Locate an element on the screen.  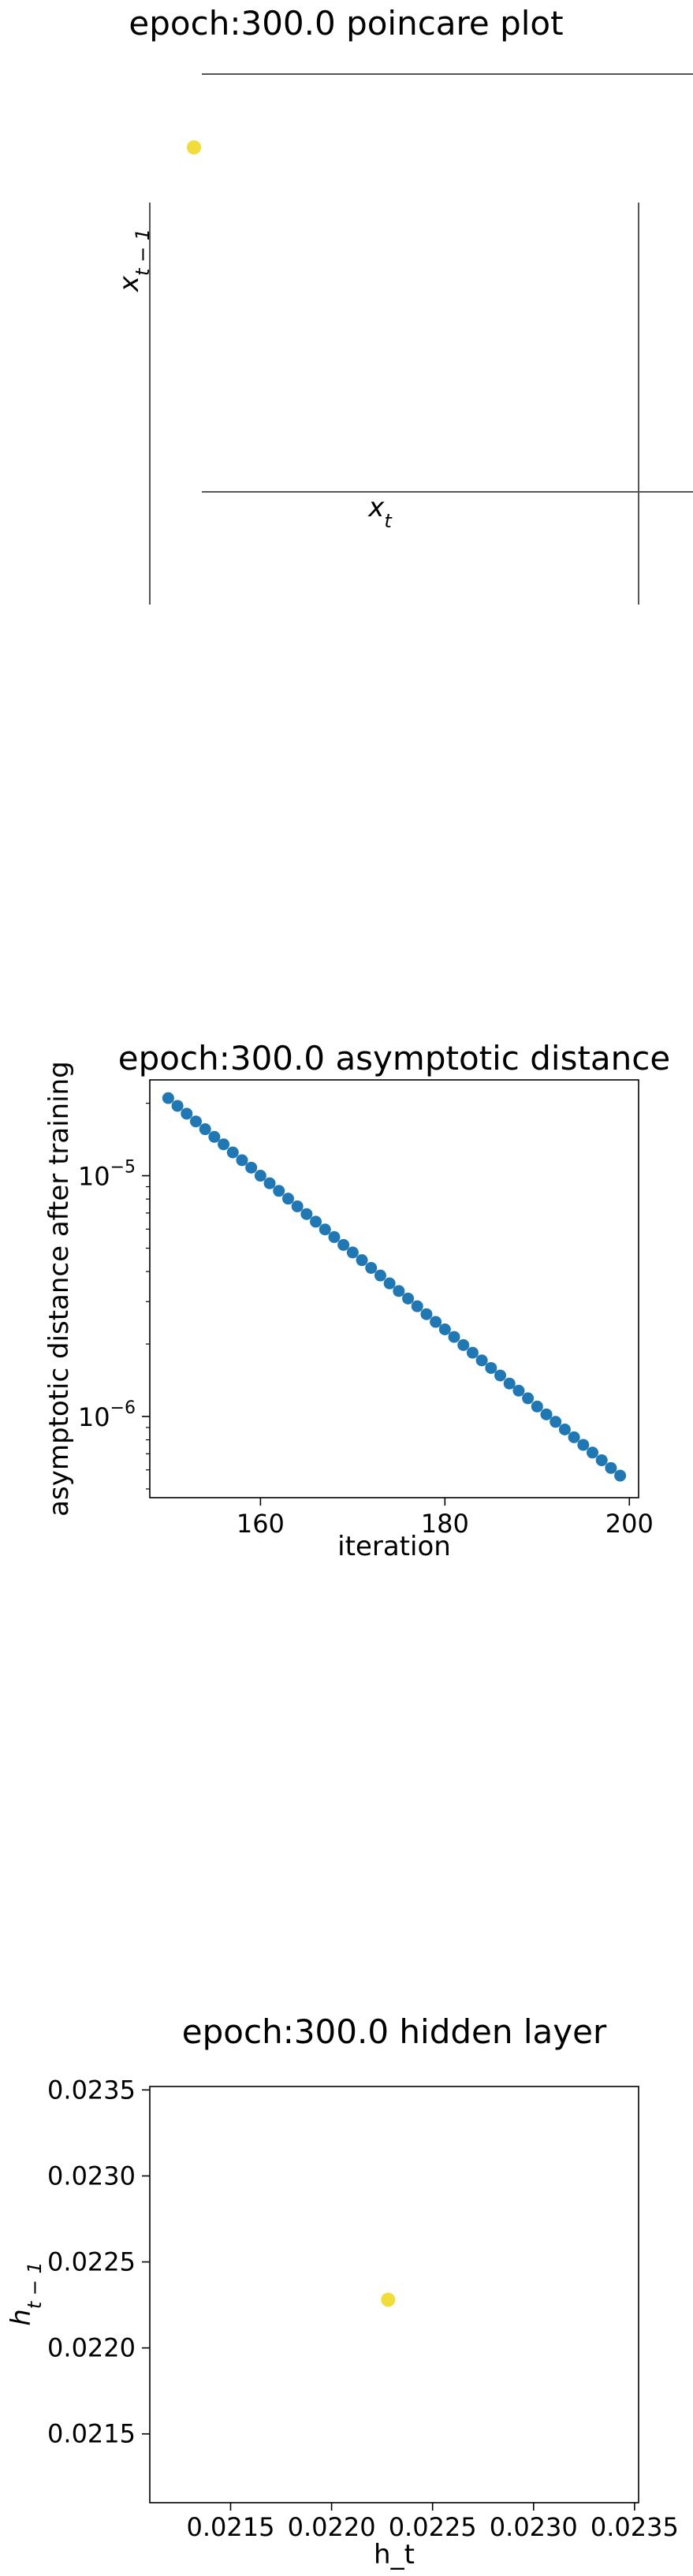
hidden-ytick-label: 0.0215 is located at coordinates (91, 2434).